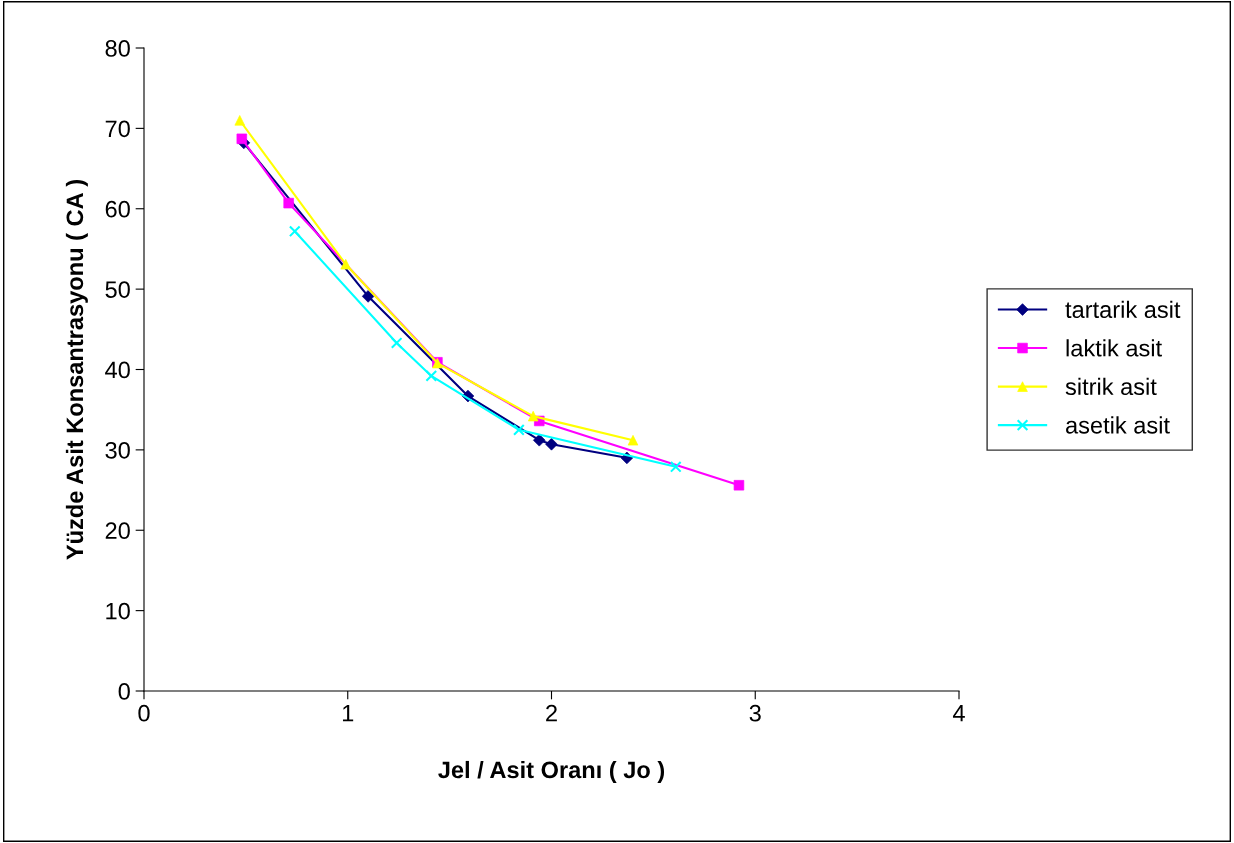 The width and height of the screenshot is (1234, 843). Describe the element at coordinates (958, 713) in the screenshot. I see `x-tick-label: 4` at that location.